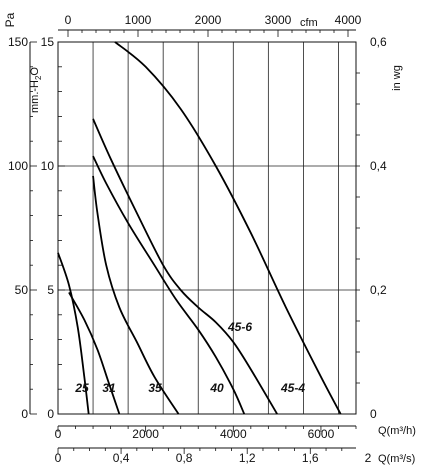 This screenshot has height=468, width=424. What do you see at coordinates (81, 388) in the screenshot?
I see `fan-curve-label-25: 25` at bounding box center [81, 388].